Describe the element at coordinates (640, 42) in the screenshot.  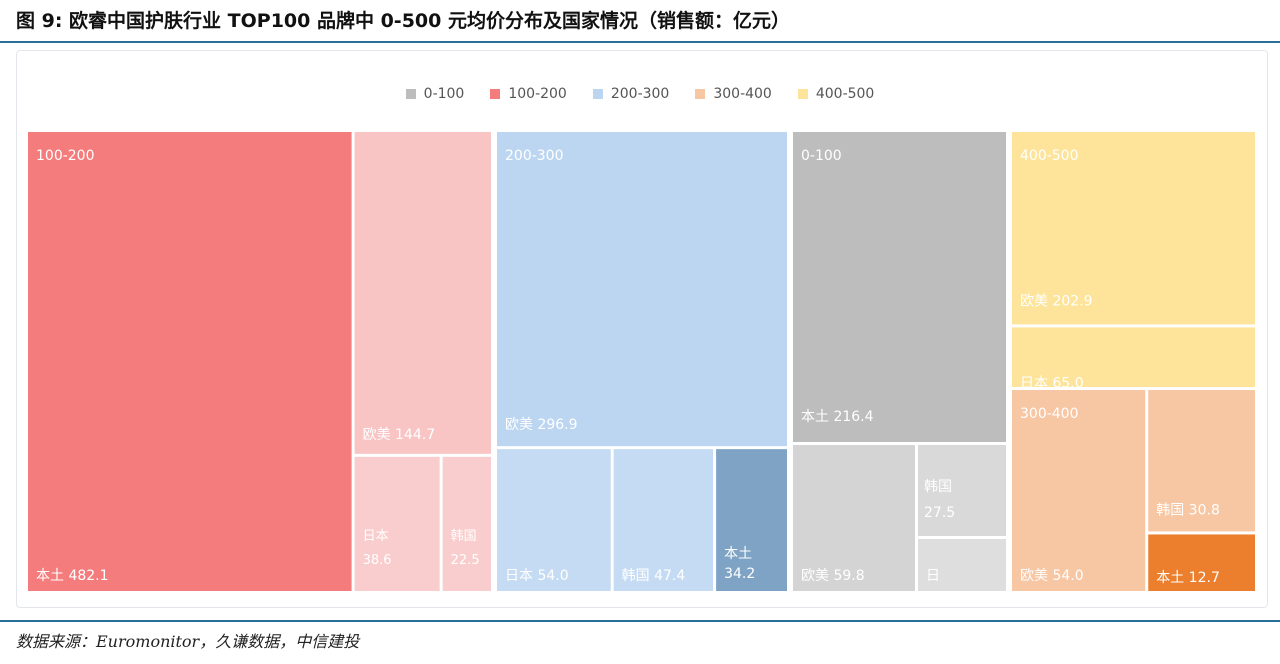
I see `top-rule` at that location.